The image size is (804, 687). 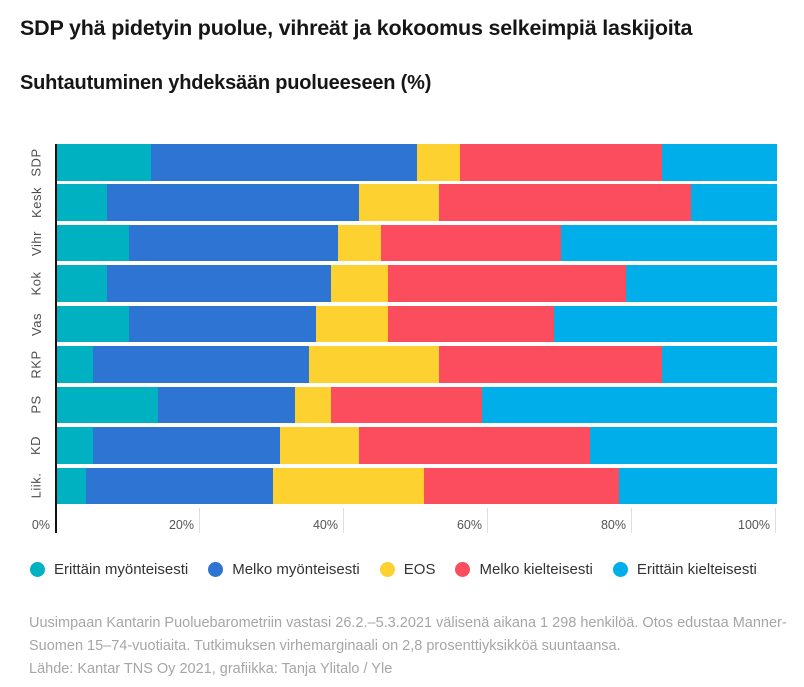 I want to click on legend-label: Erittäin kielteisesti, so click(x=696, y=569).